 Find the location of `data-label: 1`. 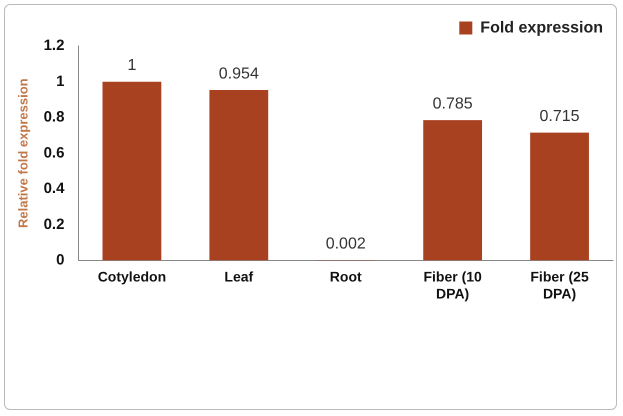

data-label: 1 is located at coordinates (131, 65).